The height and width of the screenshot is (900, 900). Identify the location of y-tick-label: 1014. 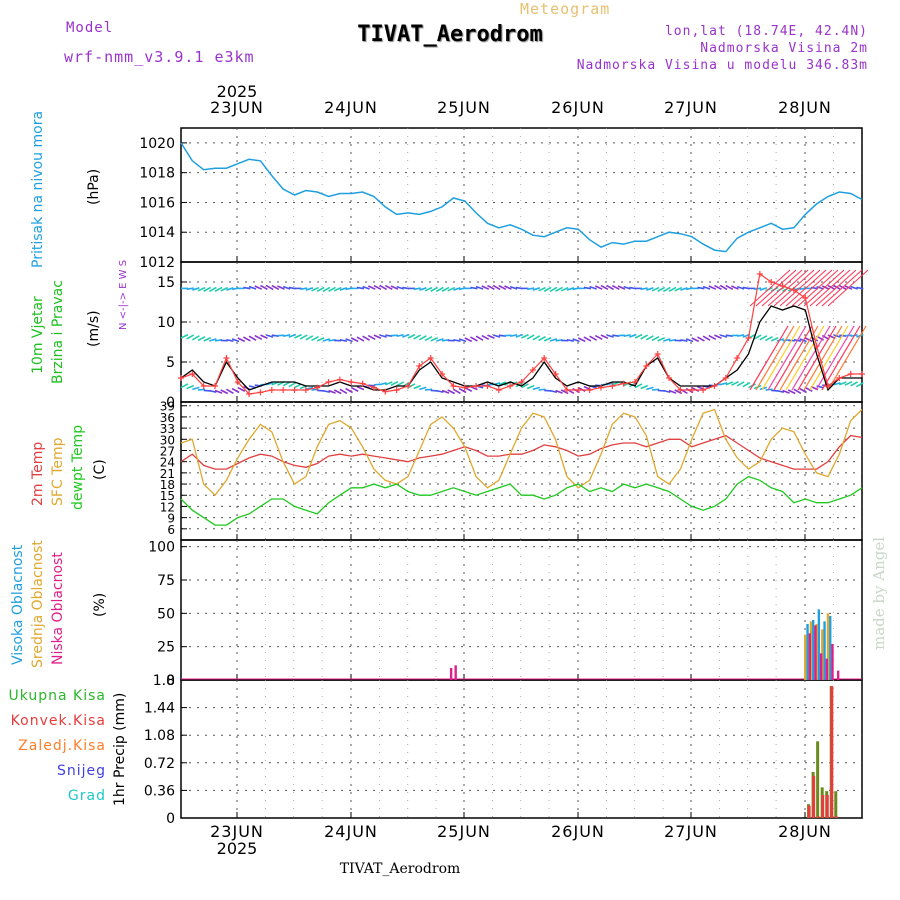
(157, 233).